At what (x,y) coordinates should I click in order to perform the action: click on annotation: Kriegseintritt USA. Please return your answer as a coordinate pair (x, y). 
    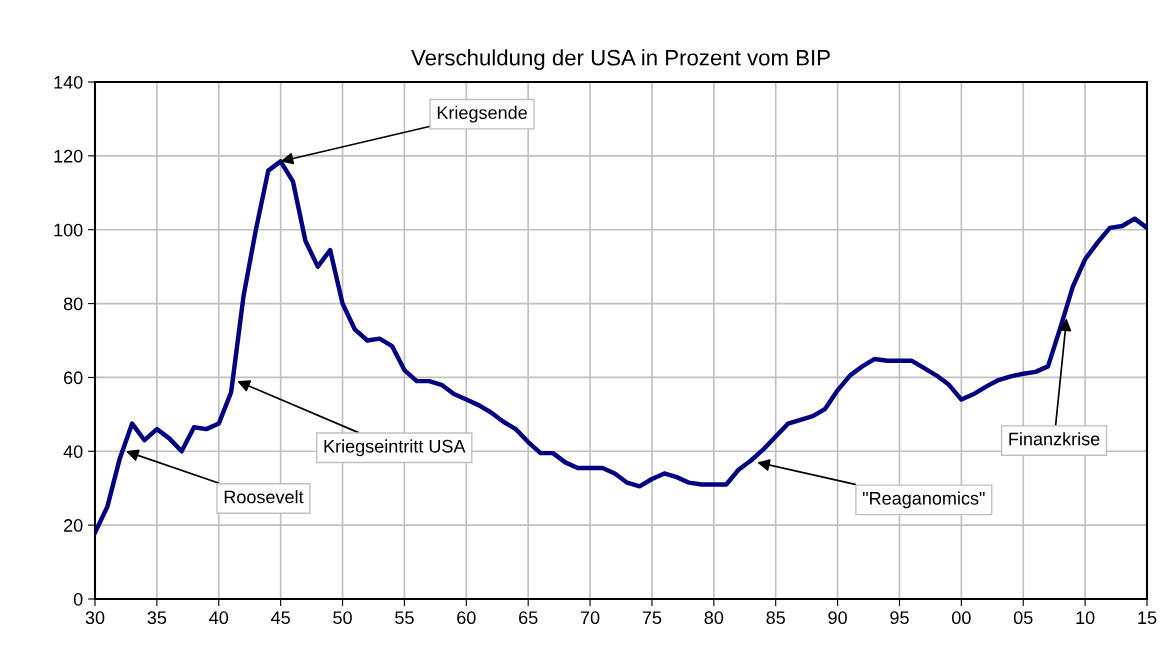
    Looking at the image, I should click on (395, 448).